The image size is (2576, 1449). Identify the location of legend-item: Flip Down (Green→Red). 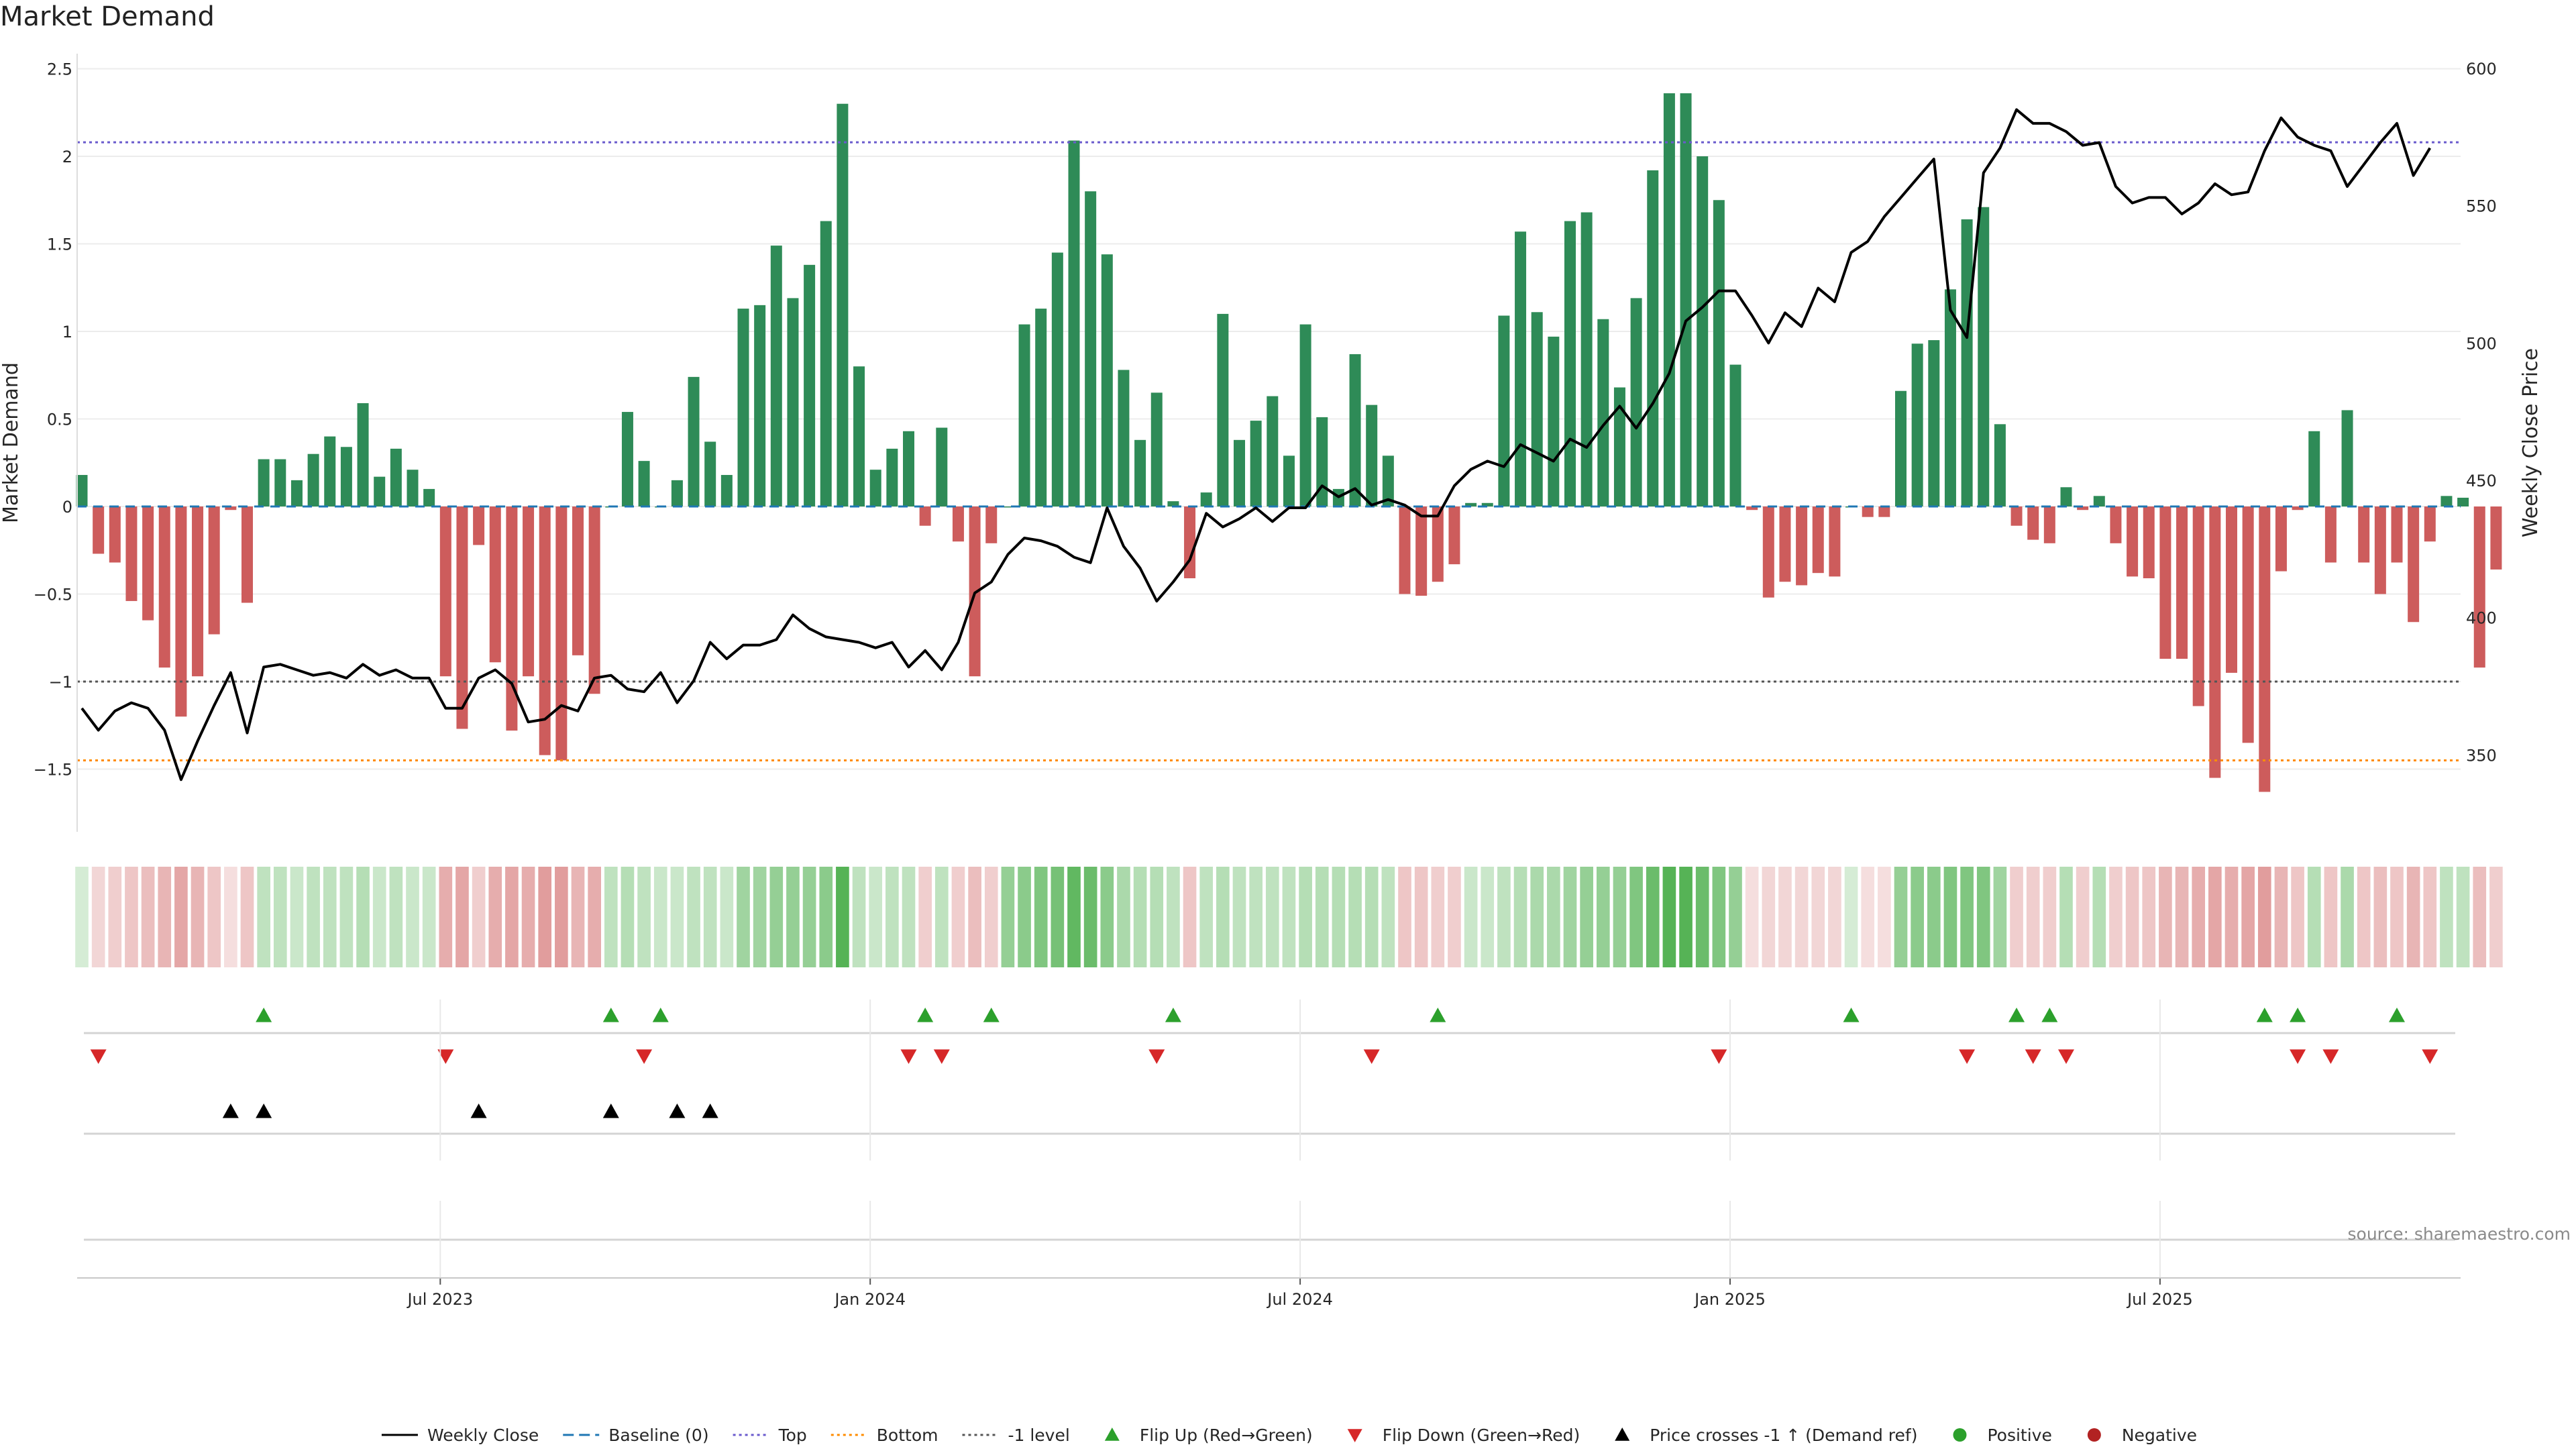
(1463, 1435).